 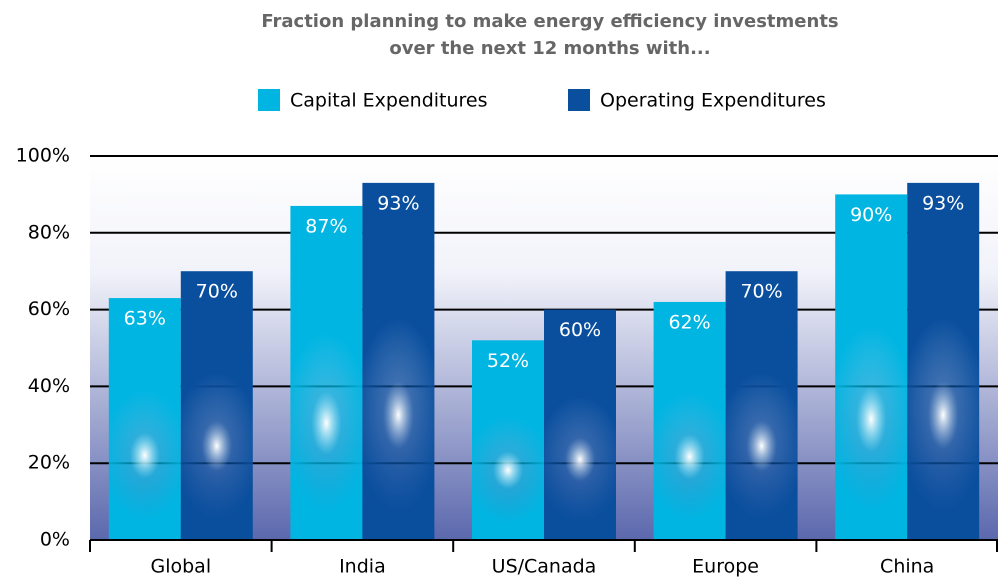 What do you see at coordinates (508, 361) in the screenshot?
I see `value-label: 52%` at bounding box center [508, 361].